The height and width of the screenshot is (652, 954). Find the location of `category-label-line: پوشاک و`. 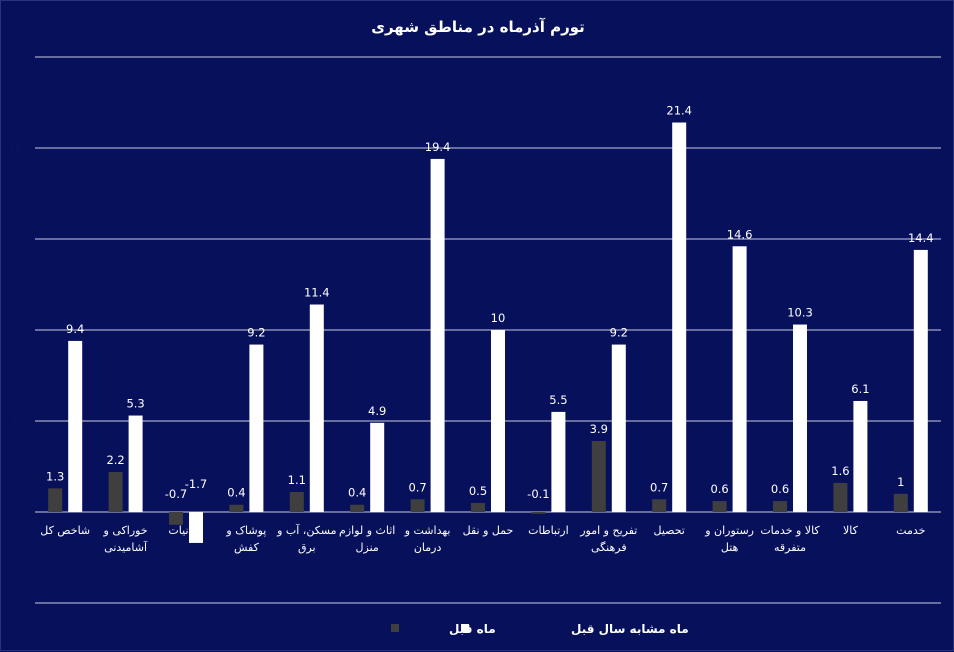

category-label-line: پوشاک و is located at coordinates (245, 530).